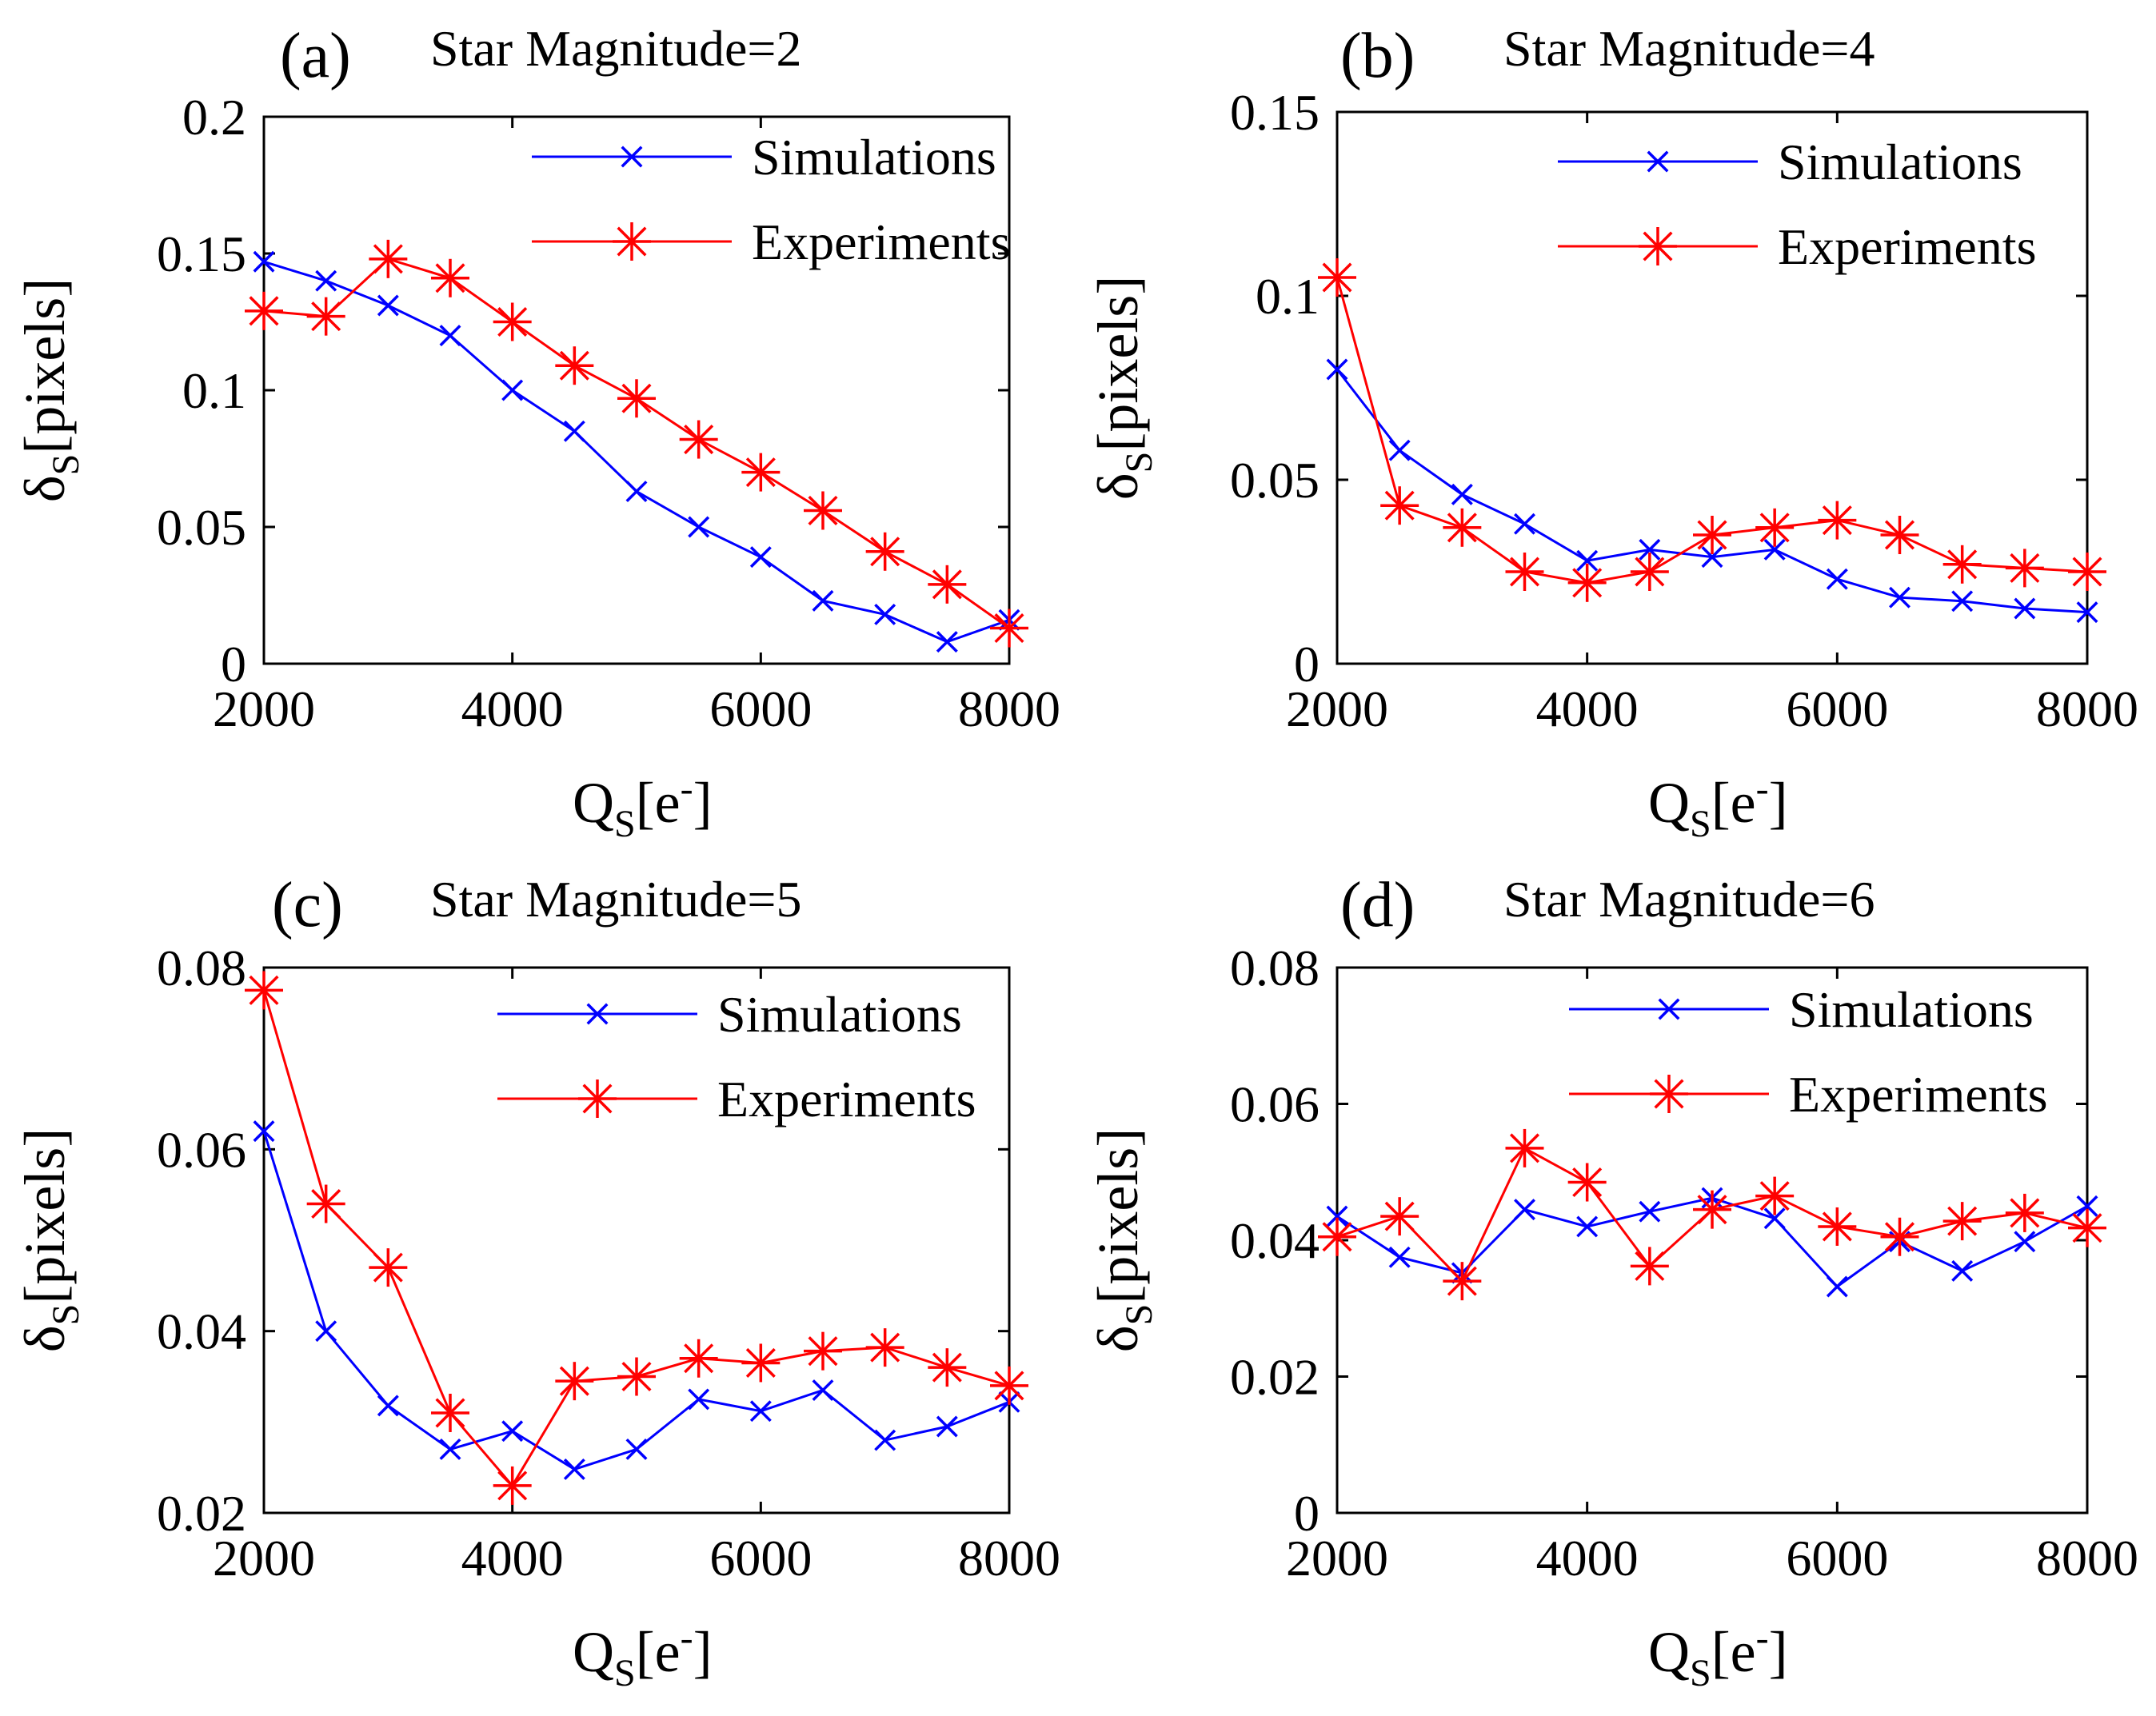 The width and height of the screenshot is (2156, 1716). Describe the element at coordinates (214, 390) in the screenshot. I see `y-tick-label: 0.1` at that location.